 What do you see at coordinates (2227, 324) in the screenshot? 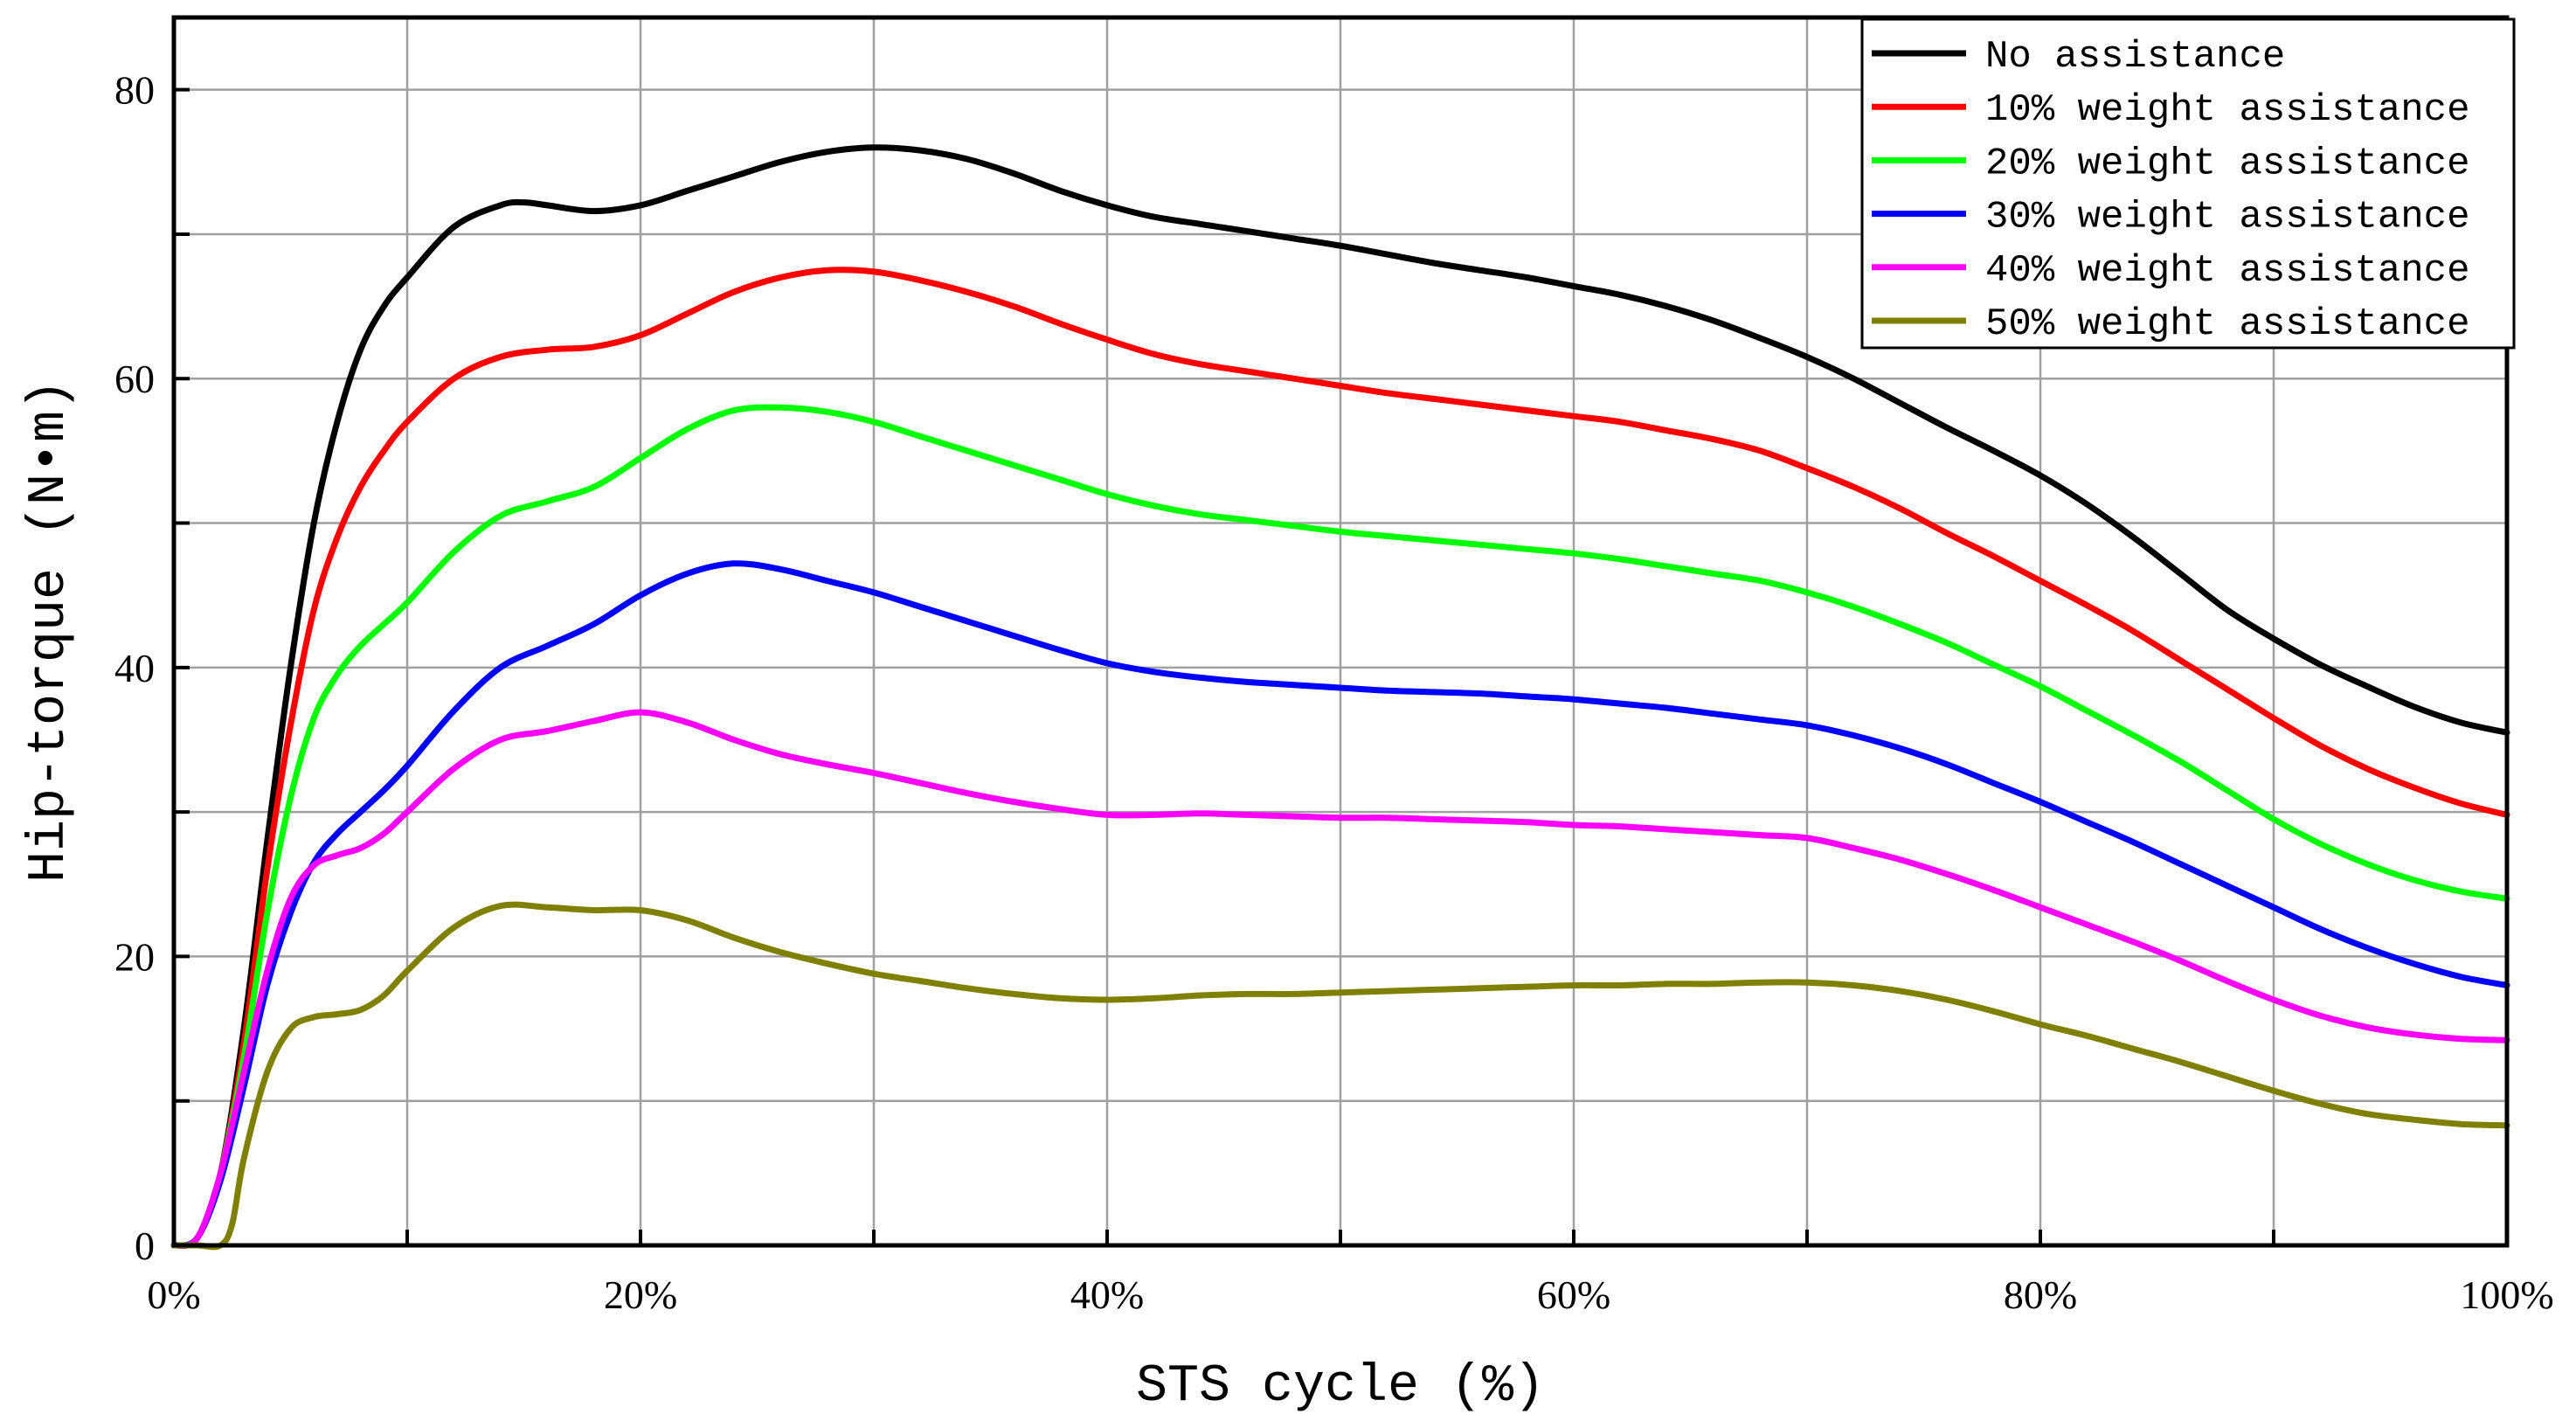
I see `legend-label: 50% weight assistance` at bounding box center [2227, 324].